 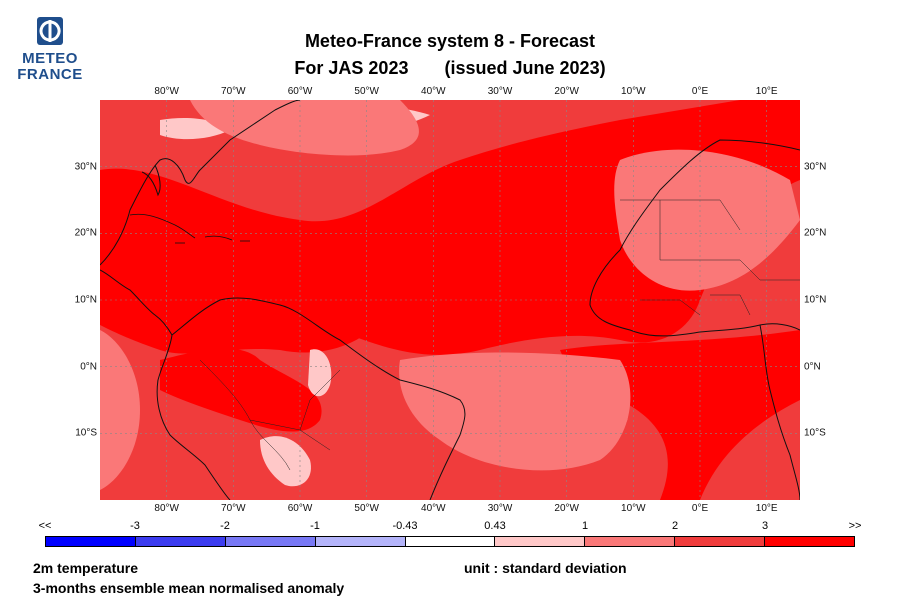 What do you see at coordinates (707, 220) in the screenshot?
I see `anomaly-region-light-west-africa` at bounding box center [707, 220].